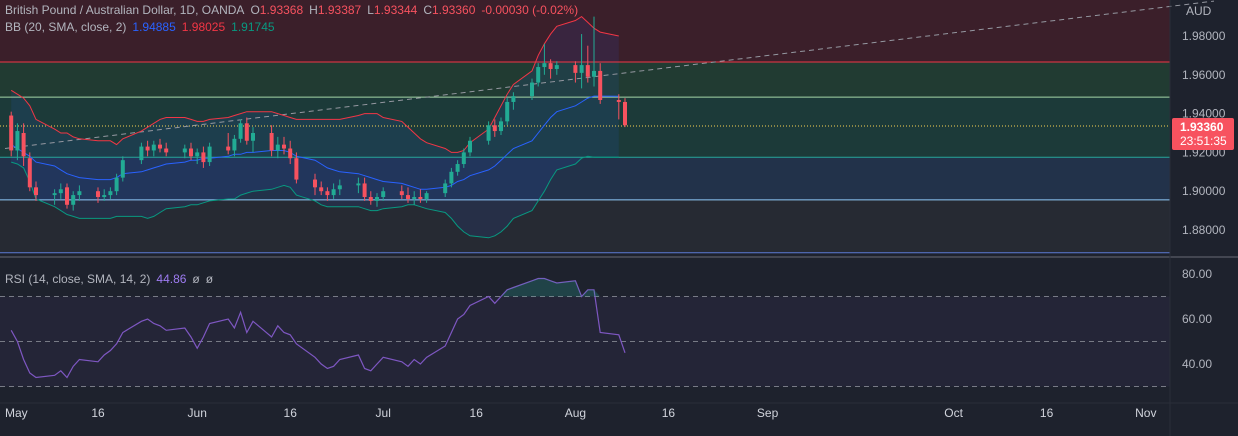 The image size is (1238, 436). Describe the element at coordinates (154, 27) in the screenshot. I see `bb-basis-value: 1.94885` at that location.